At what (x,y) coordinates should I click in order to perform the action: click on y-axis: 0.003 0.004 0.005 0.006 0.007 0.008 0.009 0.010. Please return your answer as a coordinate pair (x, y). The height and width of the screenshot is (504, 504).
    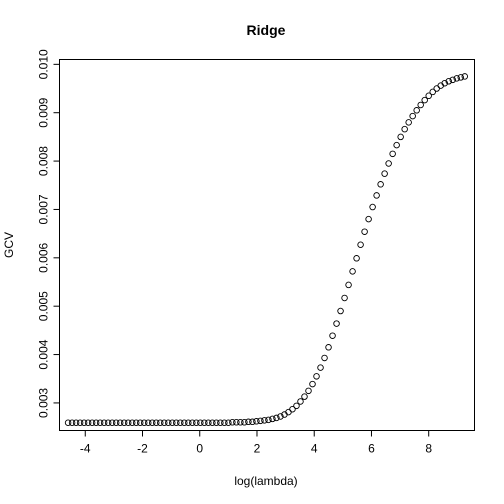
    Looking at the image, I should click on (48, 233).